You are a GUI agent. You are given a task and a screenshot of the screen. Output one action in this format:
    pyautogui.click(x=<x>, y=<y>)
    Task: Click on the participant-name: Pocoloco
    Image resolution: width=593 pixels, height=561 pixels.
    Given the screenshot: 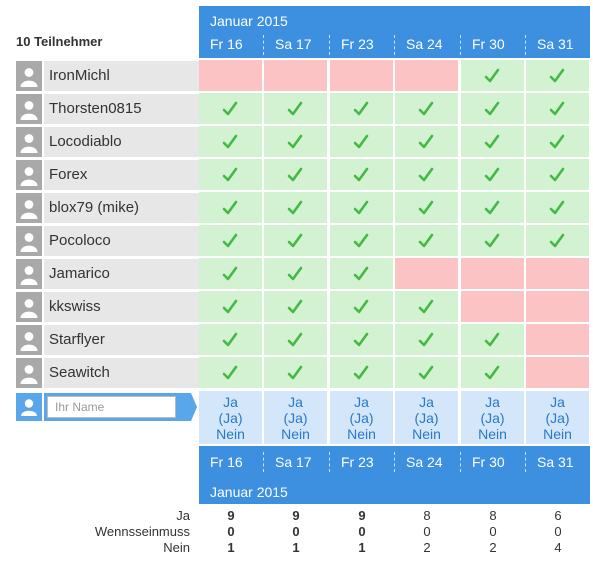 What is the action you would take?
    pyautogui.click(x=128, y=241)
    